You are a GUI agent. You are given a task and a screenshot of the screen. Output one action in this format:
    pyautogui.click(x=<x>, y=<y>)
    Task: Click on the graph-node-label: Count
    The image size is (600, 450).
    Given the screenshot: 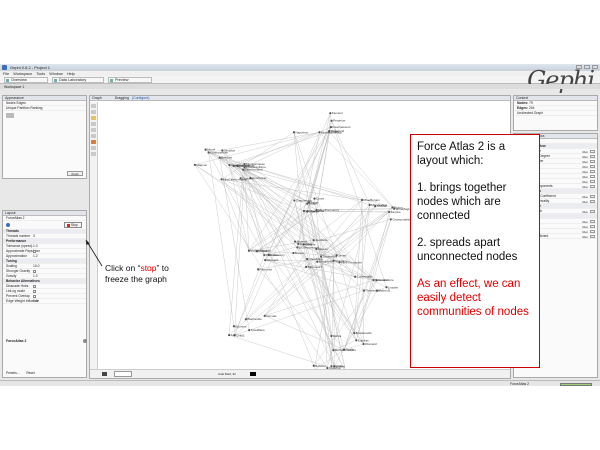 What is the action you would take?
    pyautogui.click(x=320, y=199)
    